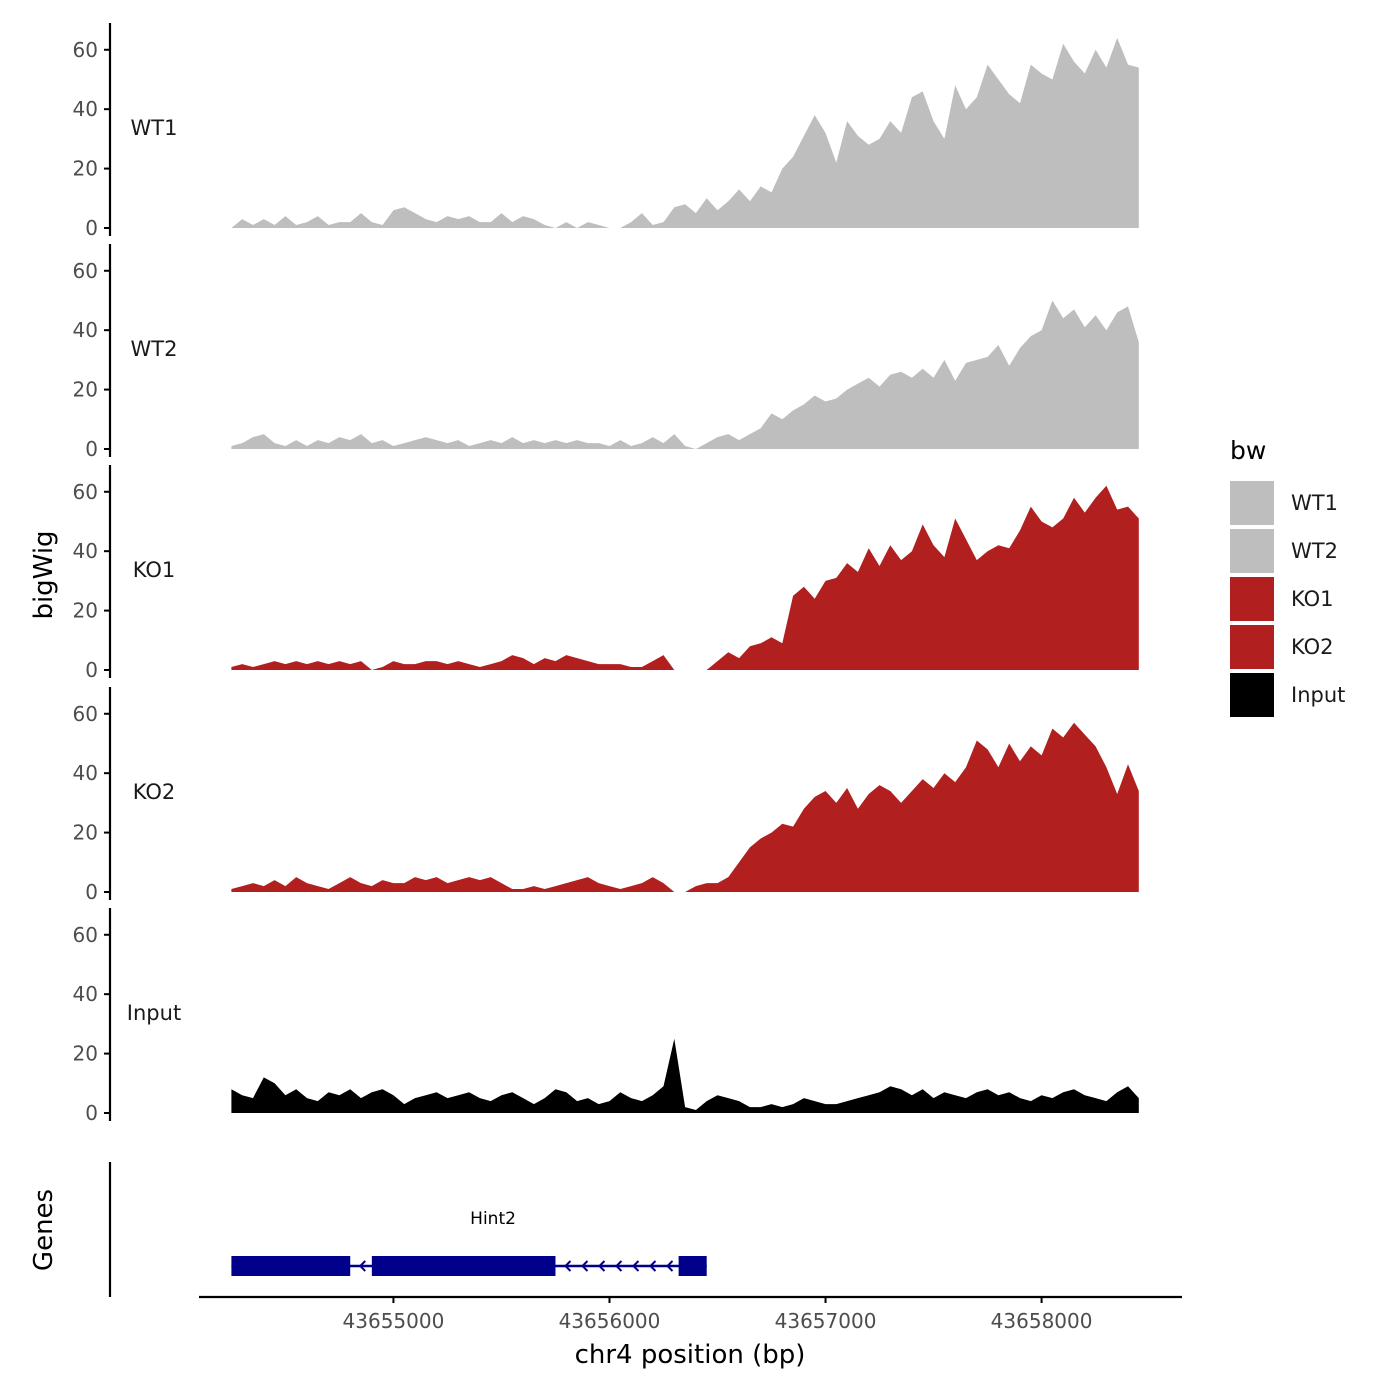 The height and width of the screenshot is (1400, 1400). Describe the element at coordinates (1312, 599) in the screenshot. I see `legend-label: KO1` at that location.